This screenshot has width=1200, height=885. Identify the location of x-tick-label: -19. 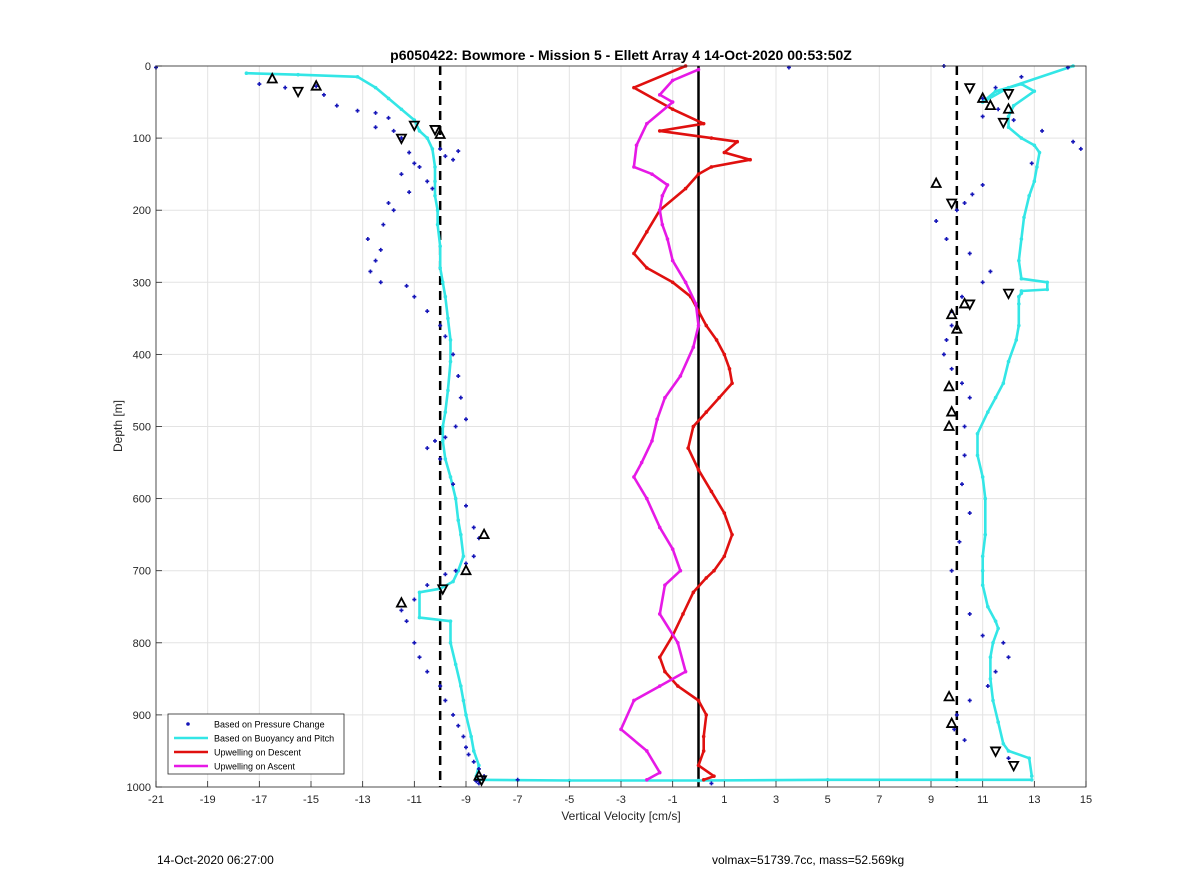
(208, 800).